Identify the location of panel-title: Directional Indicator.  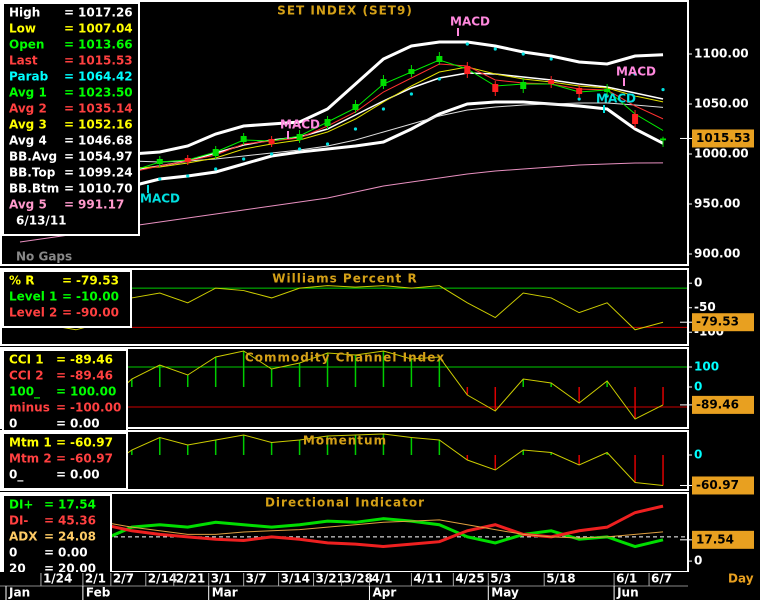
(345, 503).